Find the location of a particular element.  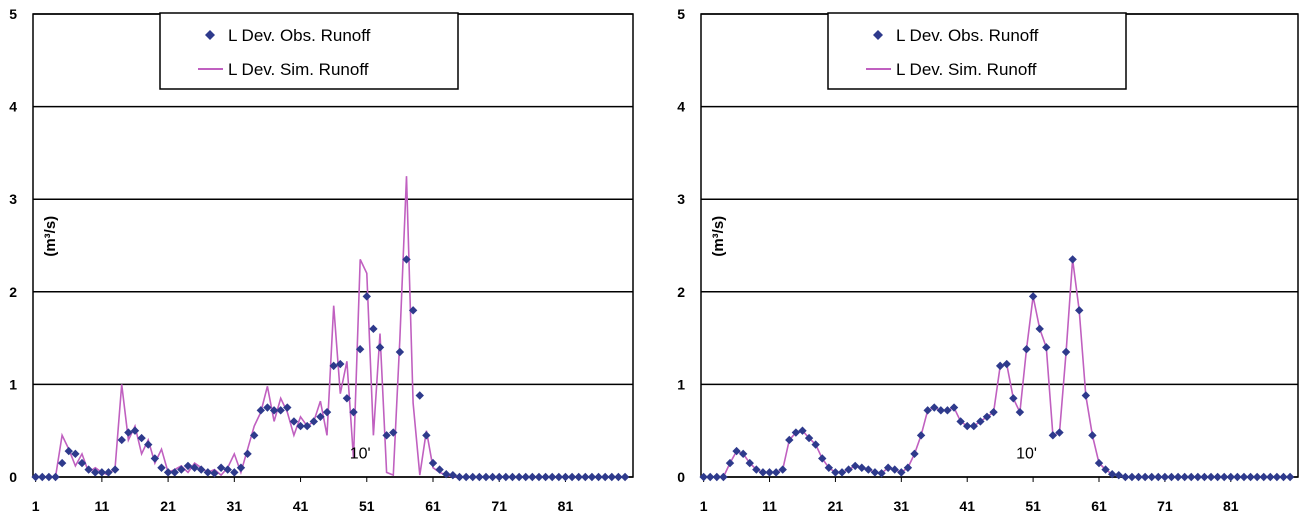

x-tick-label: 71 is located at coordinates (1165, 506).